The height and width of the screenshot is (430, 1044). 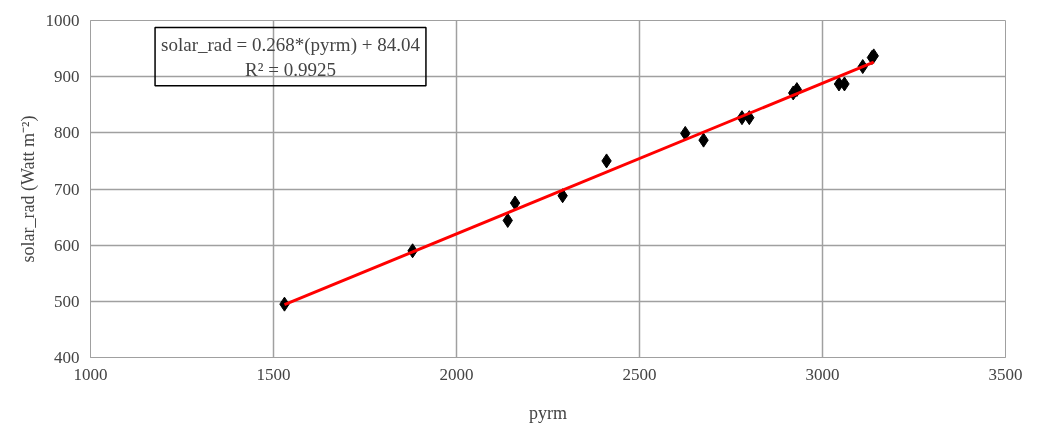 I want to click on x-tick-label: 2000, so click(x=456, y=374).